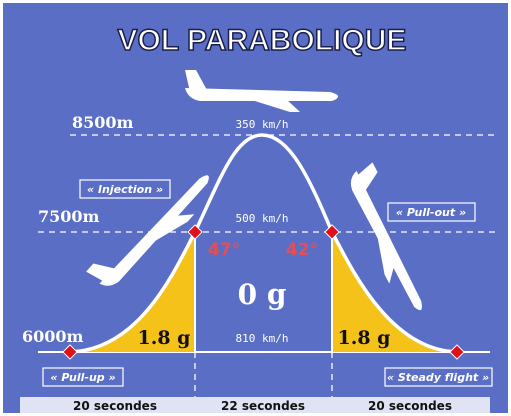 The height and width of the screenshot is (416, 511). I want to click on altitude-label: 7500m, so click(69, 216).